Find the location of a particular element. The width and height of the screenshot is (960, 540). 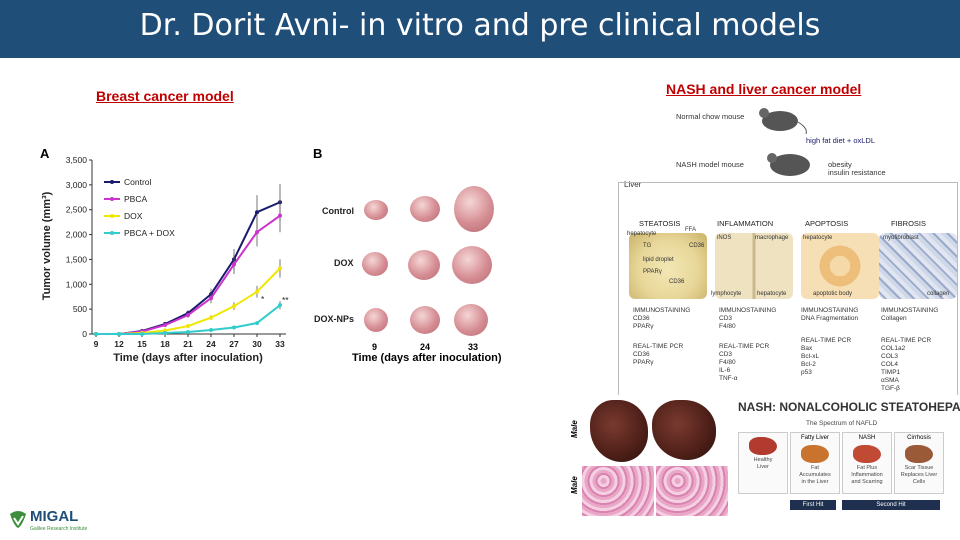

x-tick-label: 21 is located at coordinates (188, 344).